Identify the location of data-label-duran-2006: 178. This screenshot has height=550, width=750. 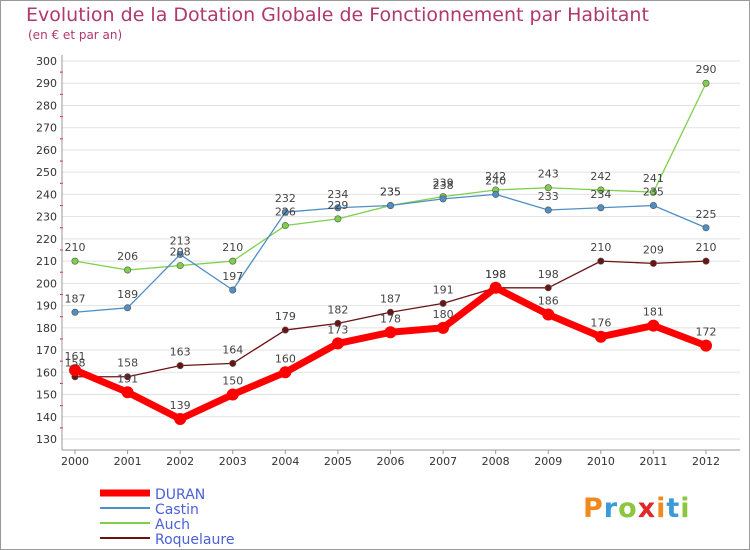
(390, 318).